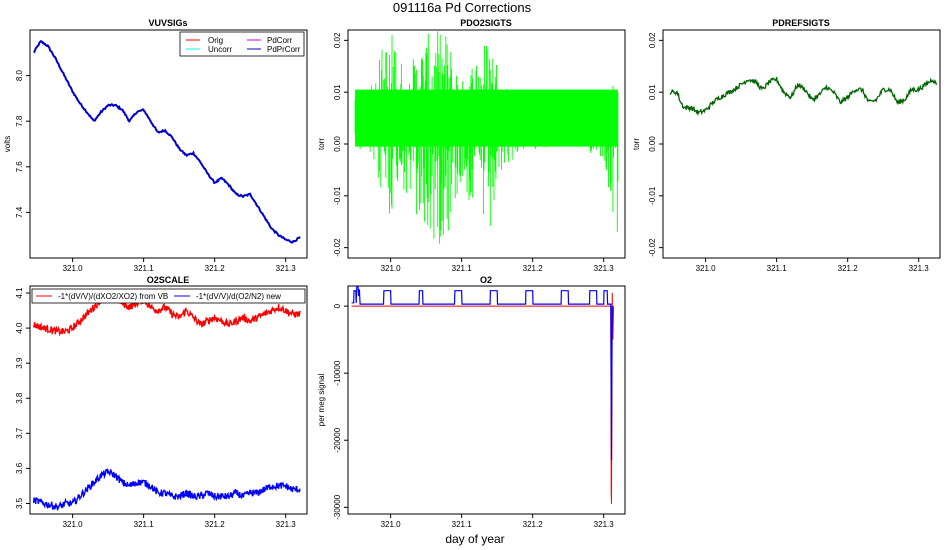 The width and height of the screenshot is (950, 550). Describe the element at coordinates (337, 305) in the screenshot. I see `y-tick-label: 0` at that location.